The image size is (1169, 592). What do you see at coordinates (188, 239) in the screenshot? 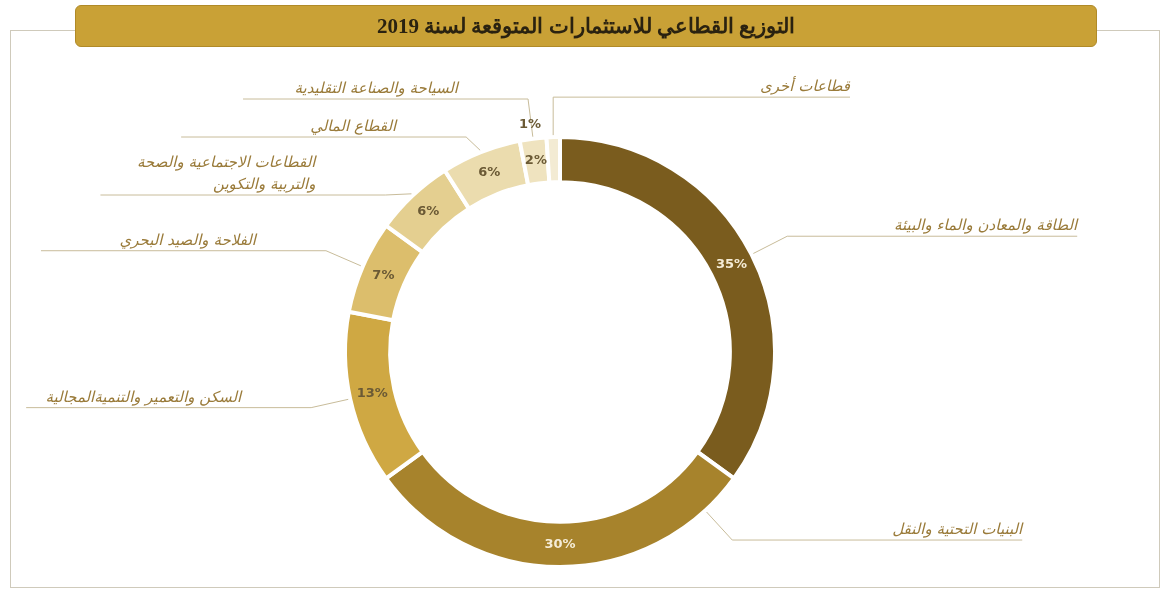
I see `slice-label: الفلاحة والصيد البحري` at bounding box center [188, 239].